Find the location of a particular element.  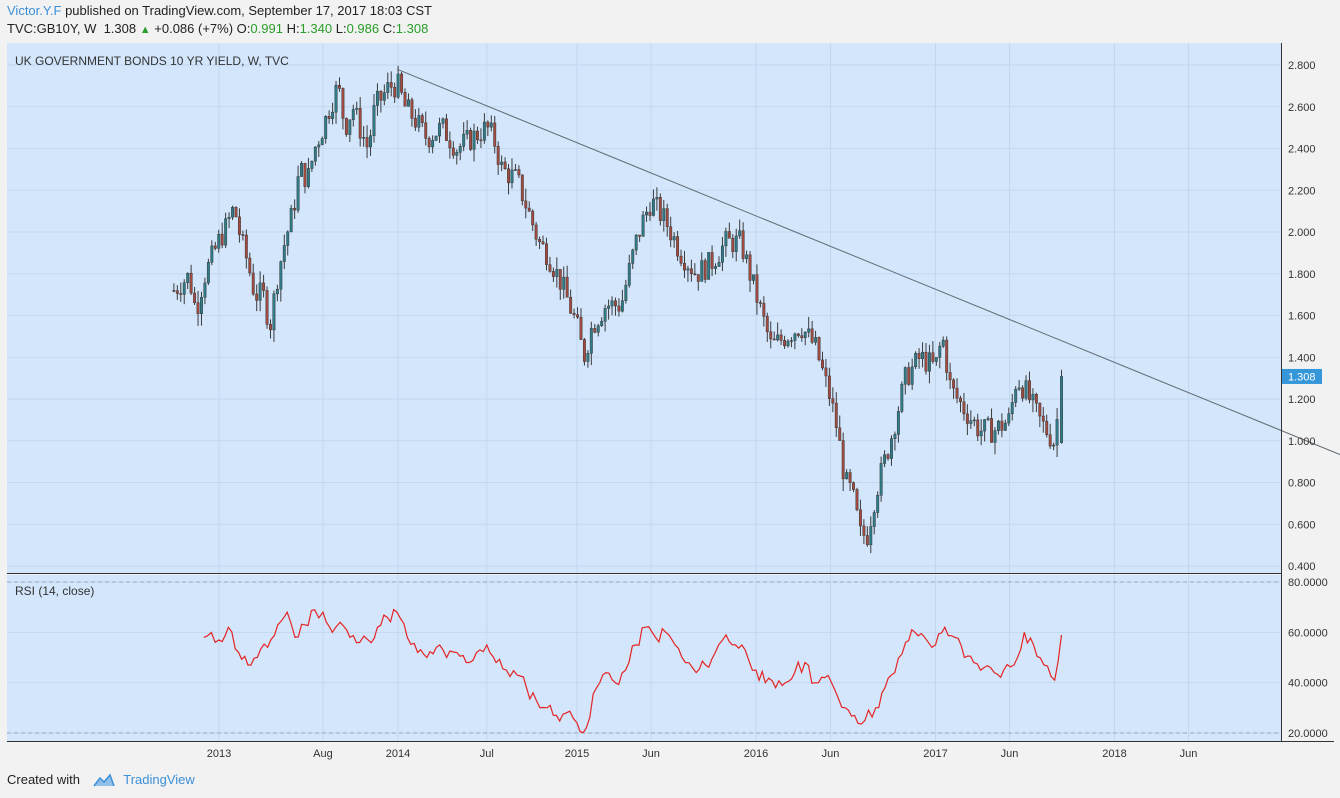

last-price-badge: 1.308 is located at coordinates (1302, 376).